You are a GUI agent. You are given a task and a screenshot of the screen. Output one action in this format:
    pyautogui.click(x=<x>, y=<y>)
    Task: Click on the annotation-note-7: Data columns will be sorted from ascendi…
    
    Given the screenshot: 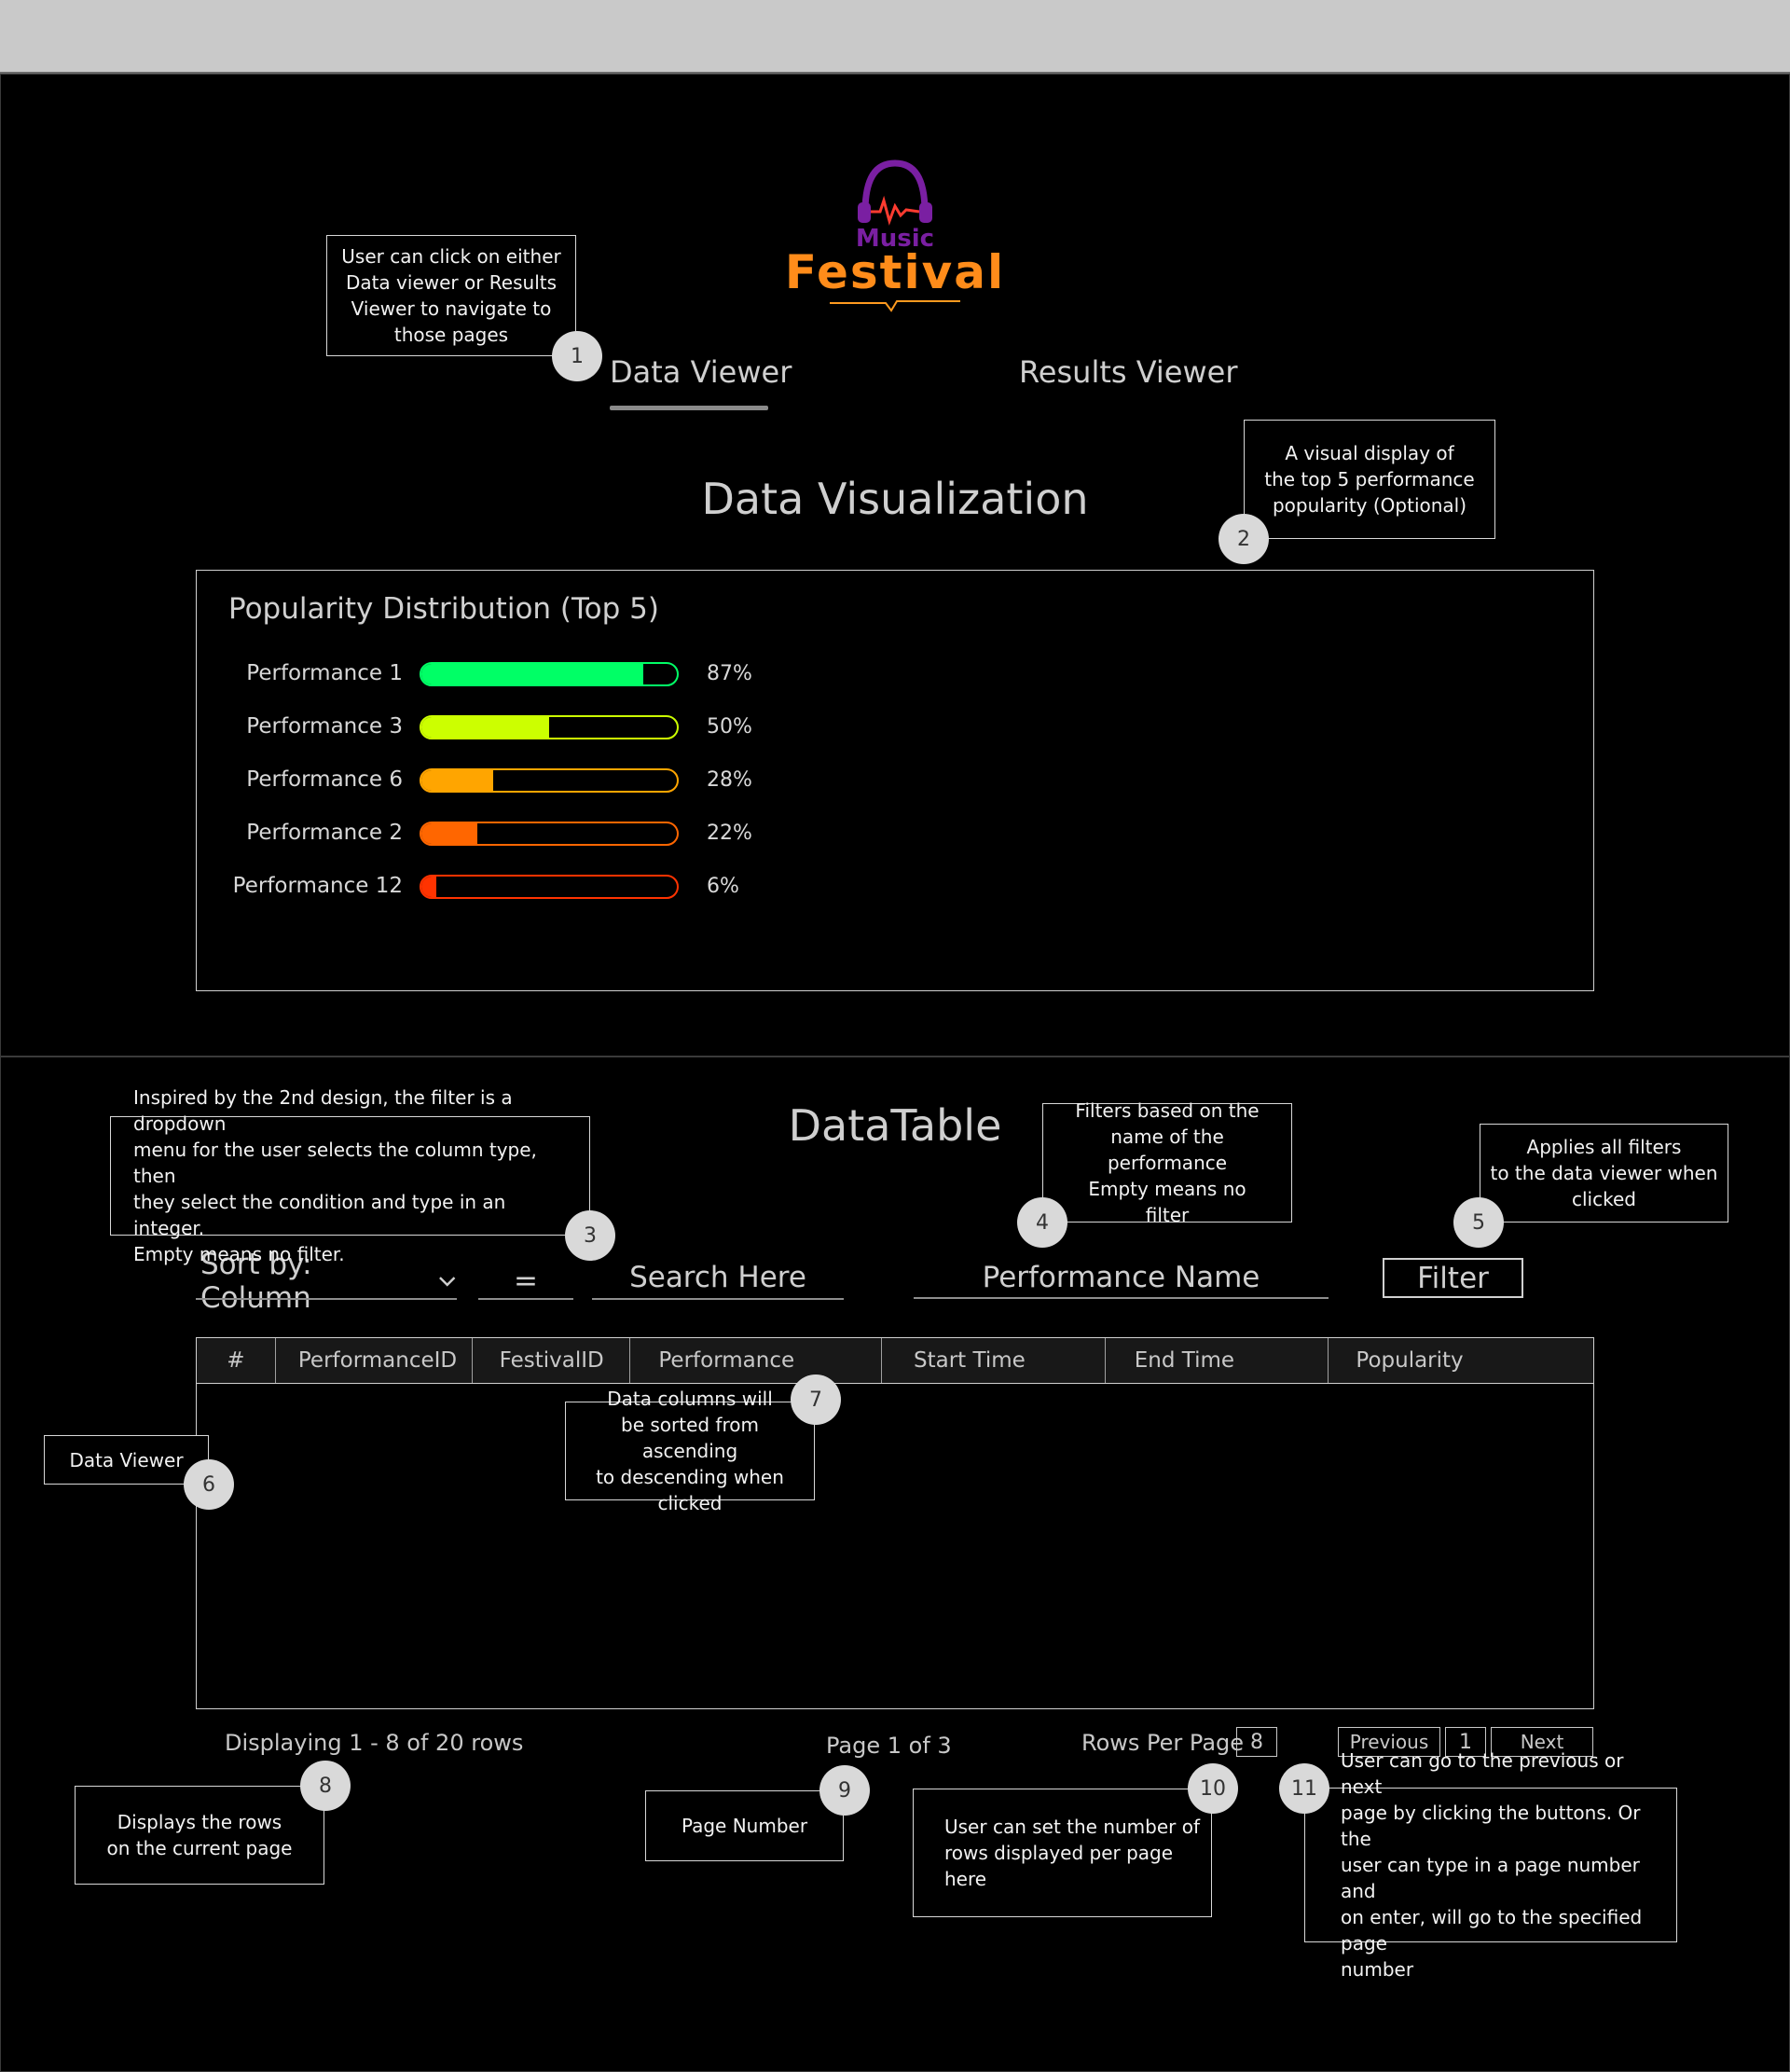 What is the action you would take?
    pyautogui.click(x=690, y=1451)
    